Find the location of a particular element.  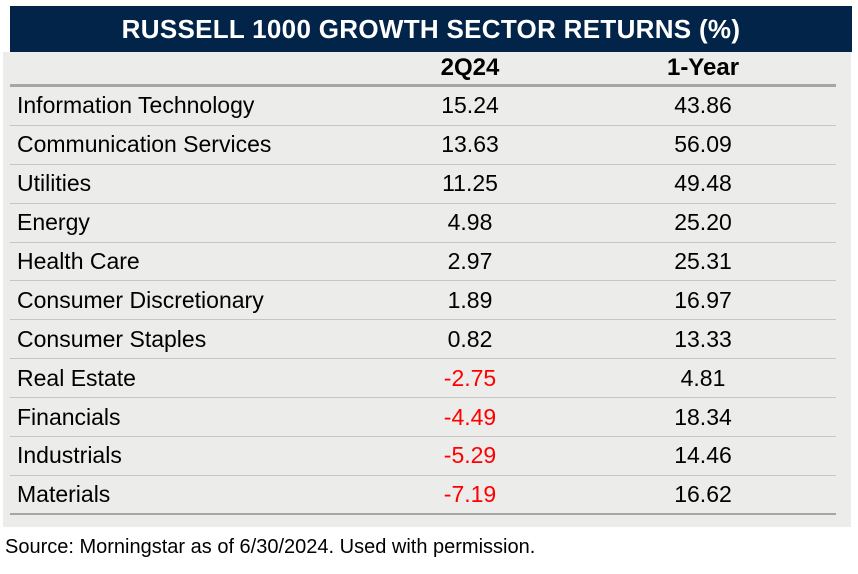

sector-name: Health Care is located at coordinates (78, 261).